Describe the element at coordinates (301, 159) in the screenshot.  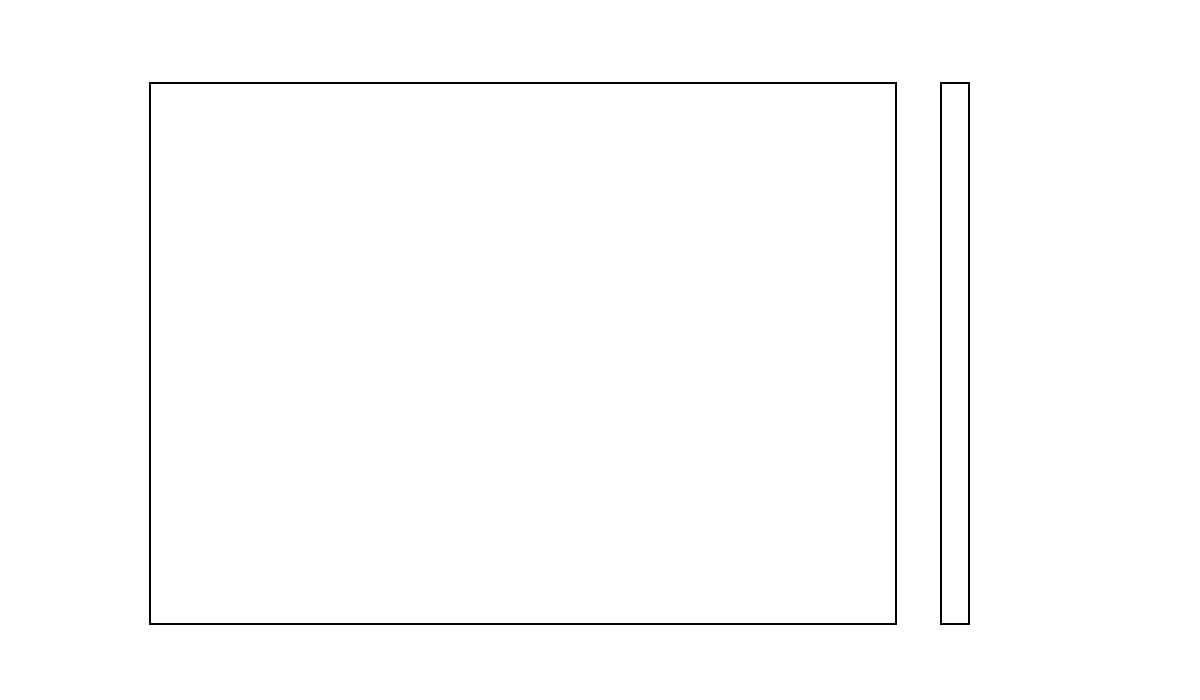
I see `heatmap-canvas` at that location.